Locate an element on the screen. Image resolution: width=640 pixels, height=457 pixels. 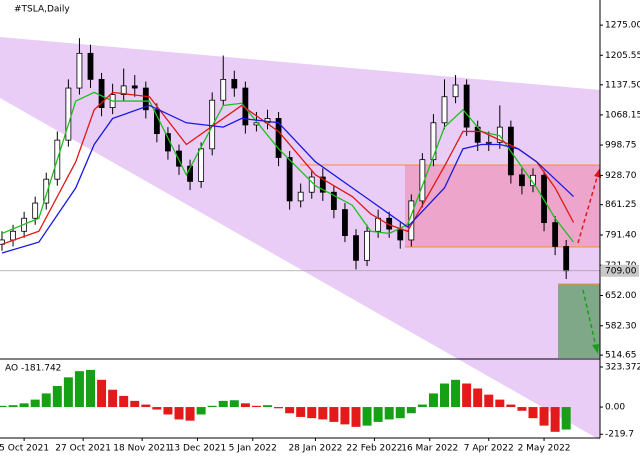
y-tick-label: 323.372 is located at coordinates (622, 368).